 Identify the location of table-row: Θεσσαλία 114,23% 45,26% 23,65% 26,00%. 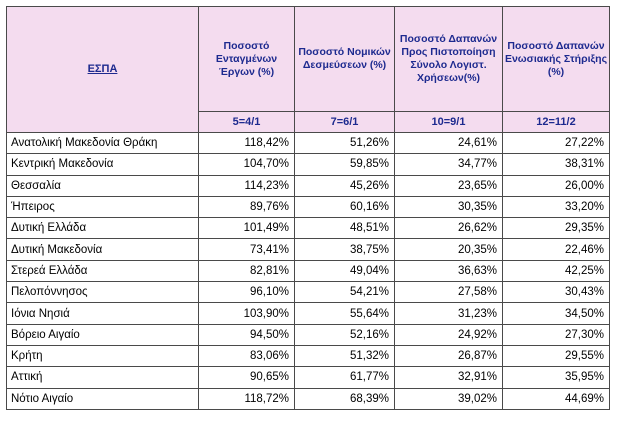
(308, 185).